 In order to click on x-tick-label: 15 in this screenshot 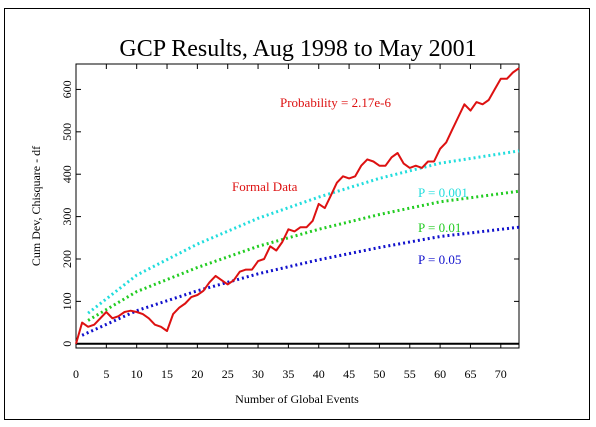, I will do `click(167, 374)`.